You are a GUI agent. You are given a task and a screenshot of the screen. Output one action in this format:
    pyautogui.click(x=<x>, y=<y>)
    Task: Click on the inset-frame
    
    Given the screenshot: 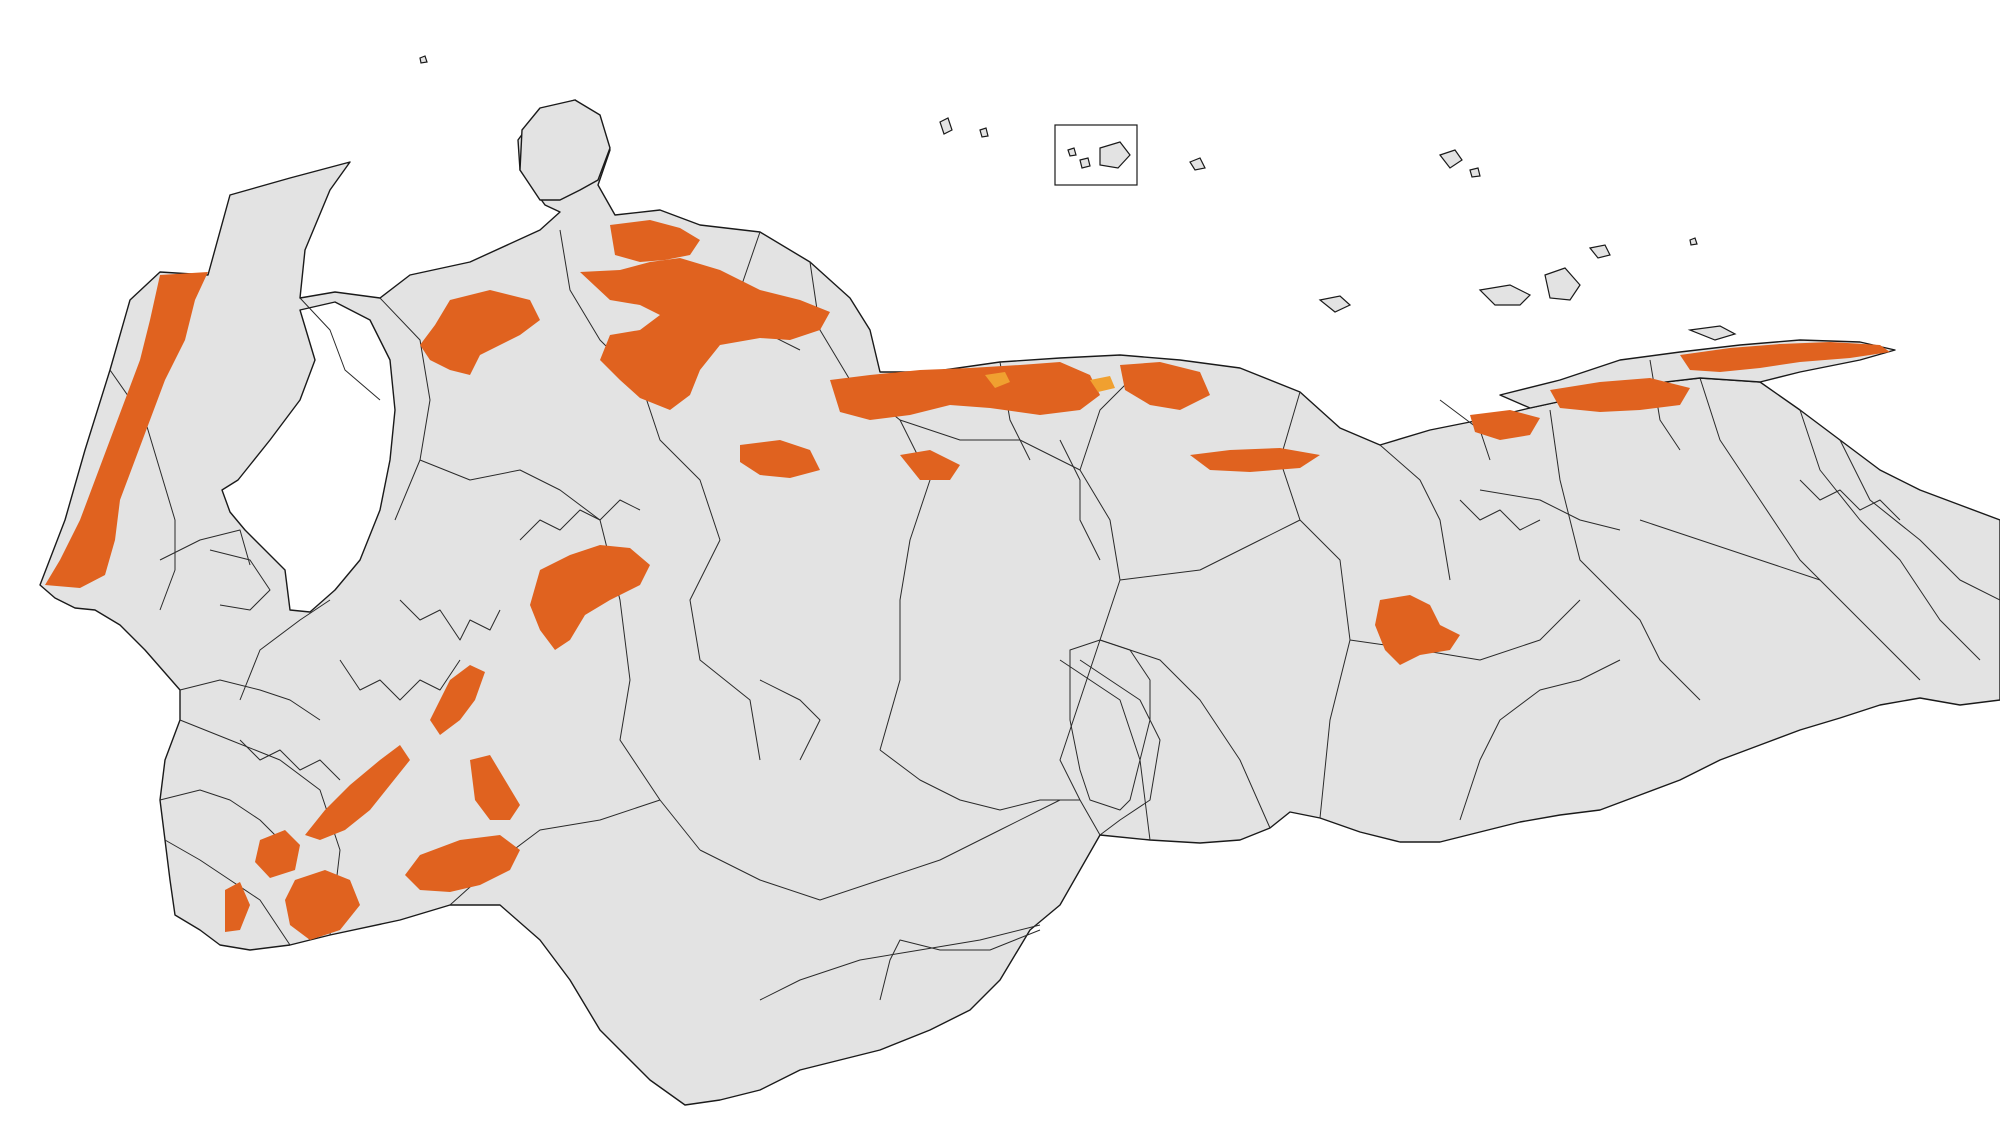 What is the action you would take?
    pyautogui.click(x=1096, y=155)
    